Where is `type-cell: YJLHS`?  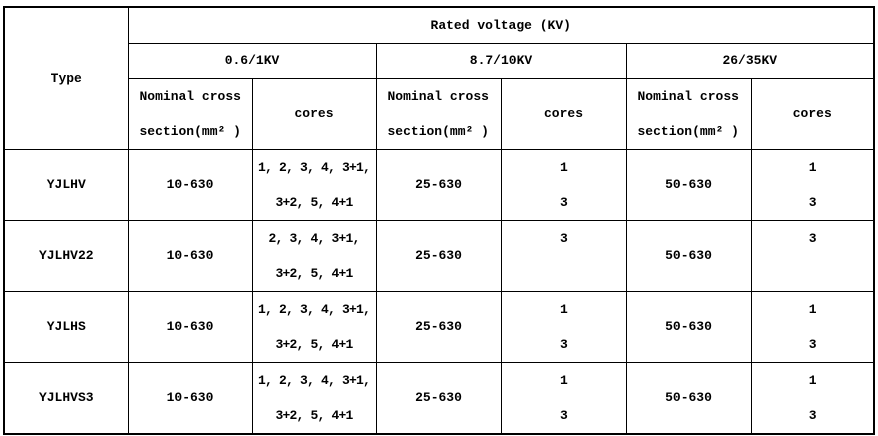
type-cell: YJLHS is located at coordinates (66, 326).